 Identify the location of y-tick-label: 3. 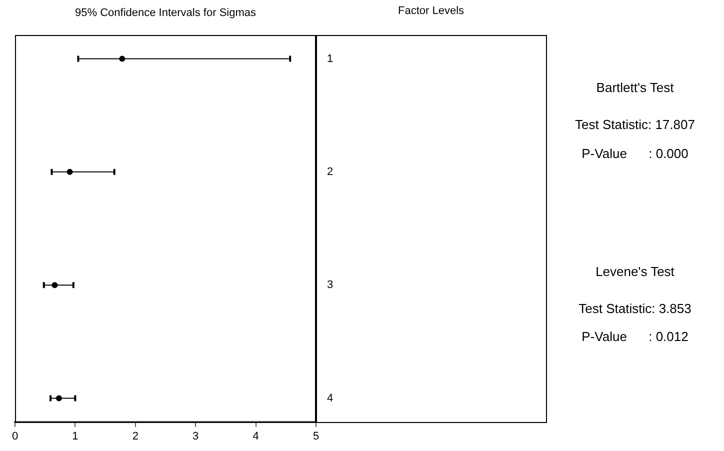
(330, 285).